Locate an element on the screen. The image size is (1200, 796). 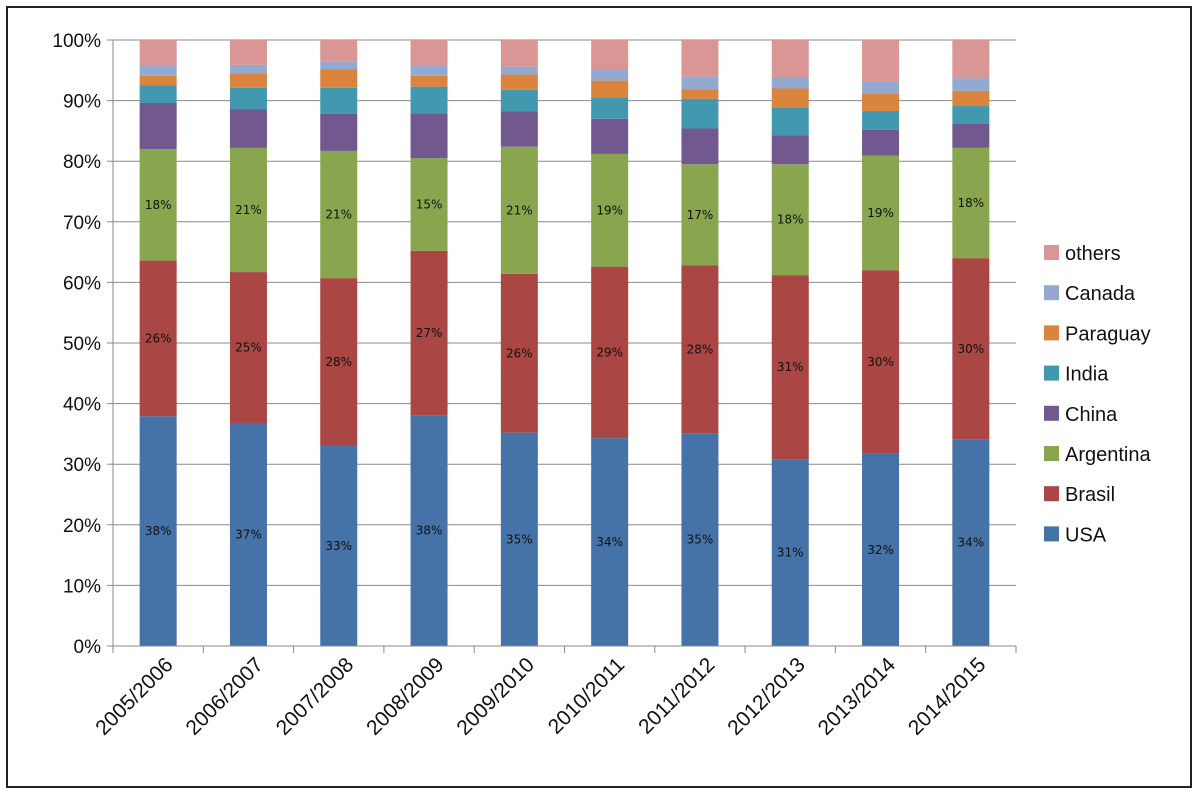
bar-india-2007-2008 is located at coordinates (339, 100).